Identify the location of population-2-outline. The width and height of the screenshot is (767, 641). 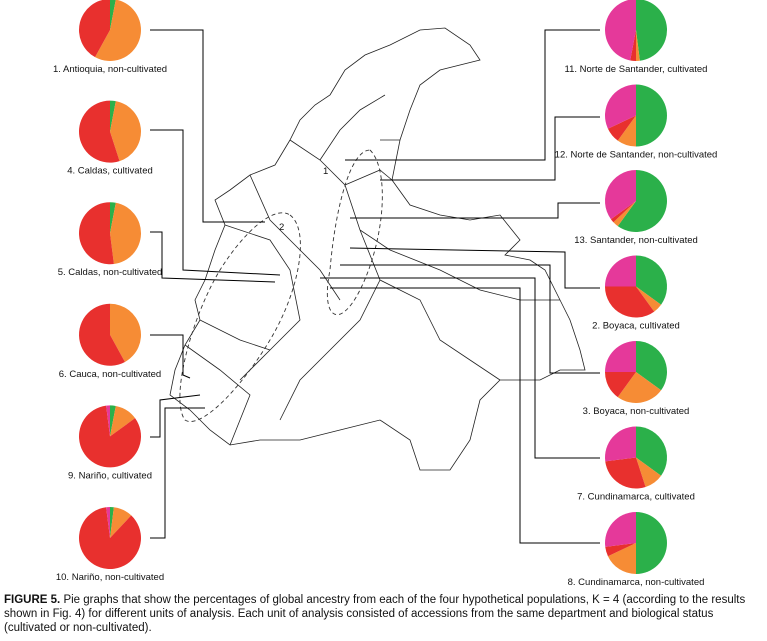
(240, 317).